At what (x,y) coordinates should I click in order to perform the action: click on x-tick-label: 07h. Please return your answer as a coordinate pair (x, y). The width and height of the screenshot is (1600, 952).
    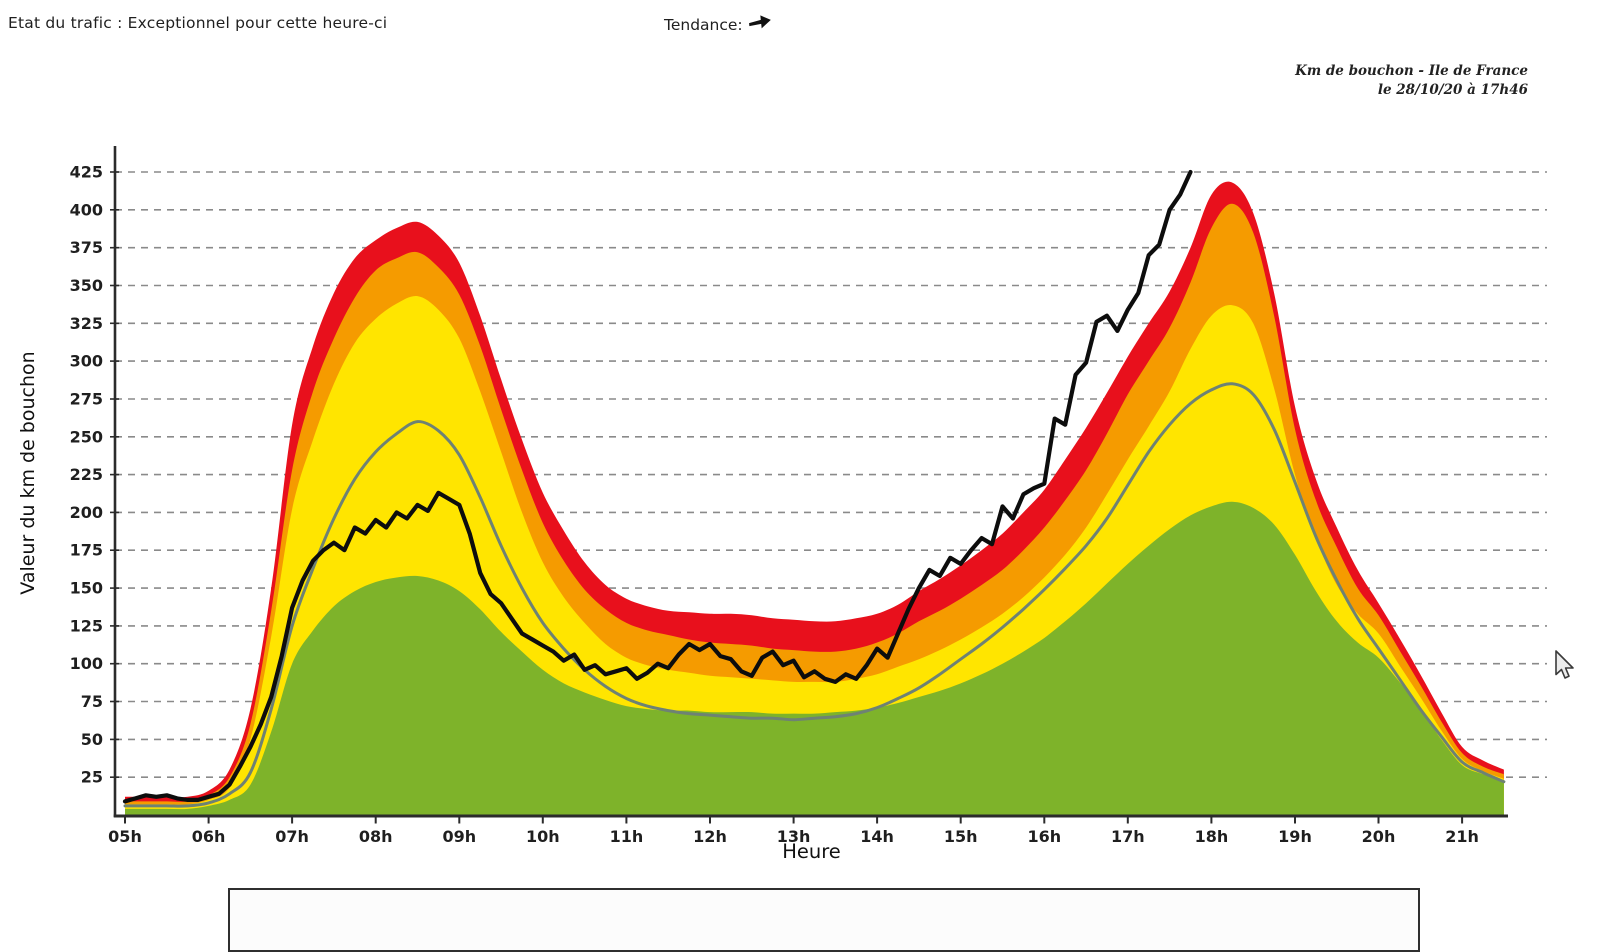
    Looking at the image, I should click on (292, 836).